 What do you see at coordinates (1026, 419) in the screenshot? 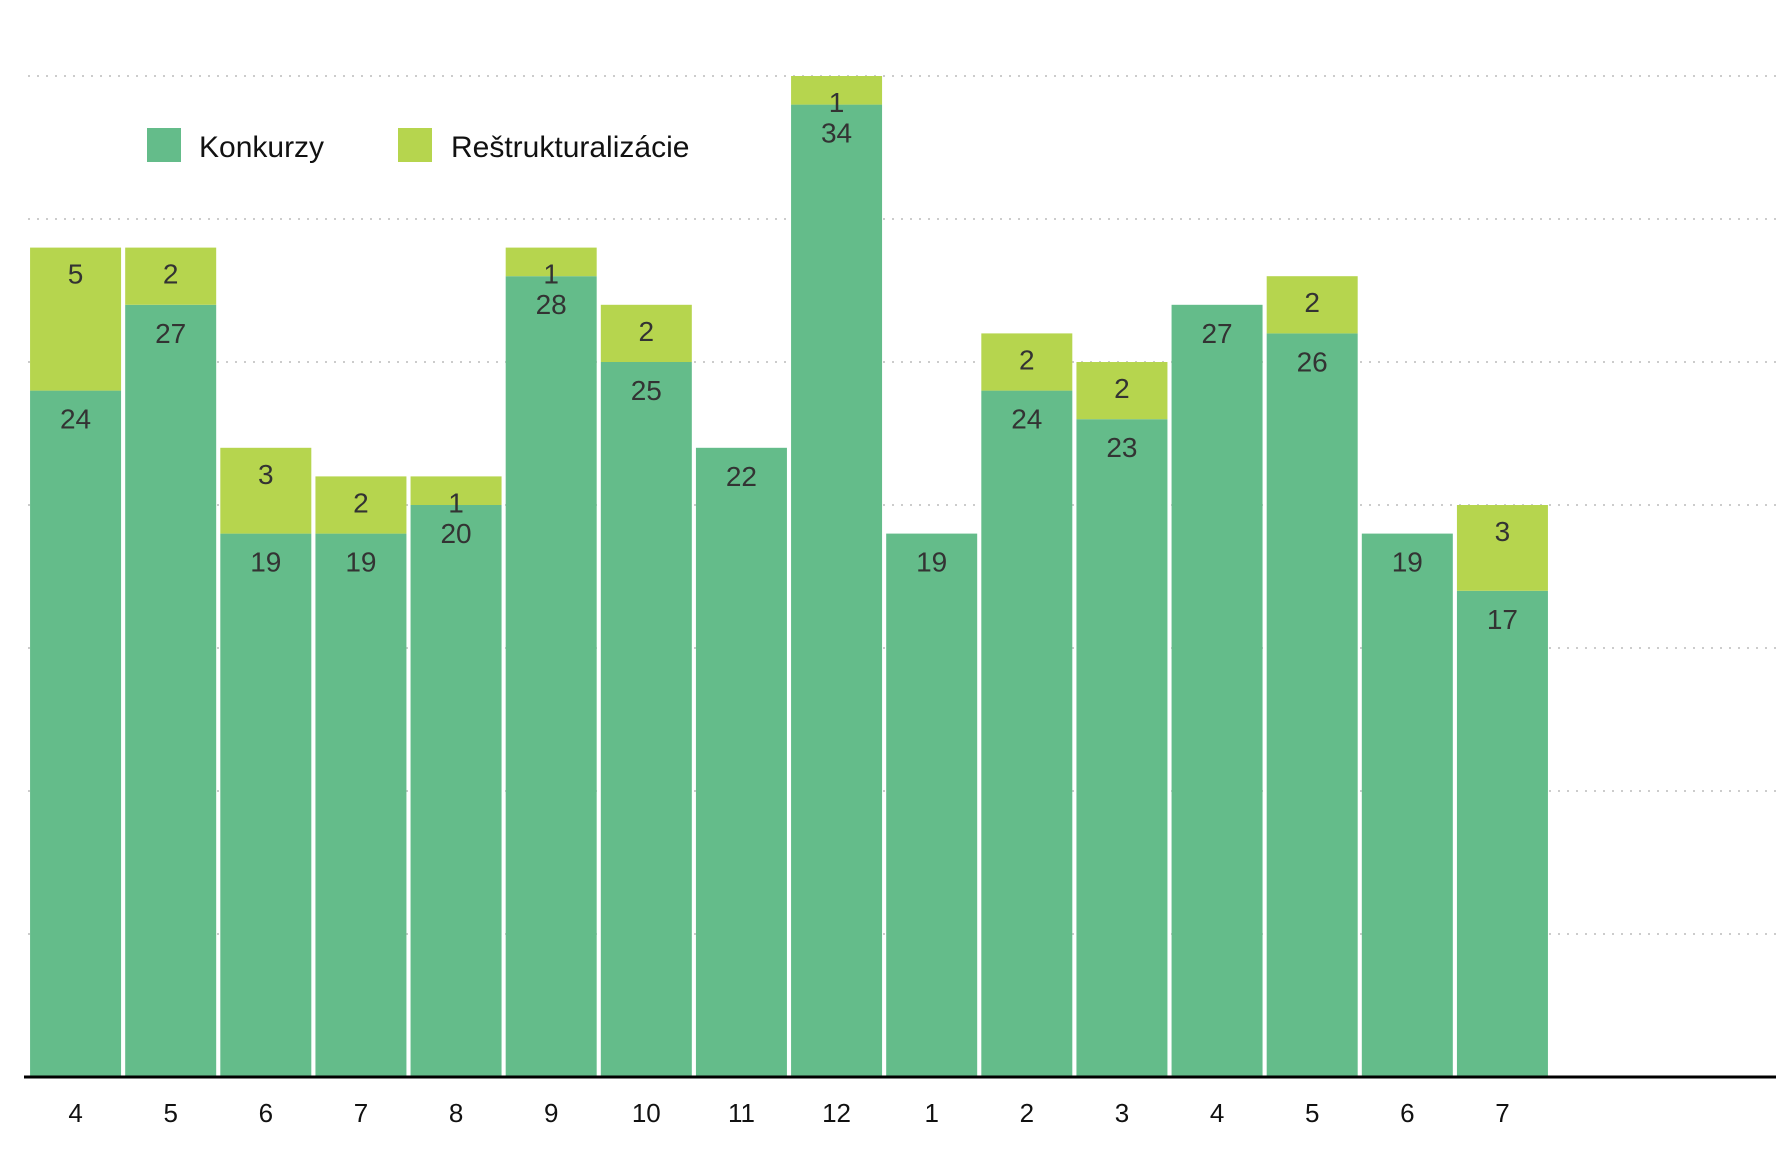
I see `bar-label-konkurzy-10: 24` at bounding box center [1026, 419].